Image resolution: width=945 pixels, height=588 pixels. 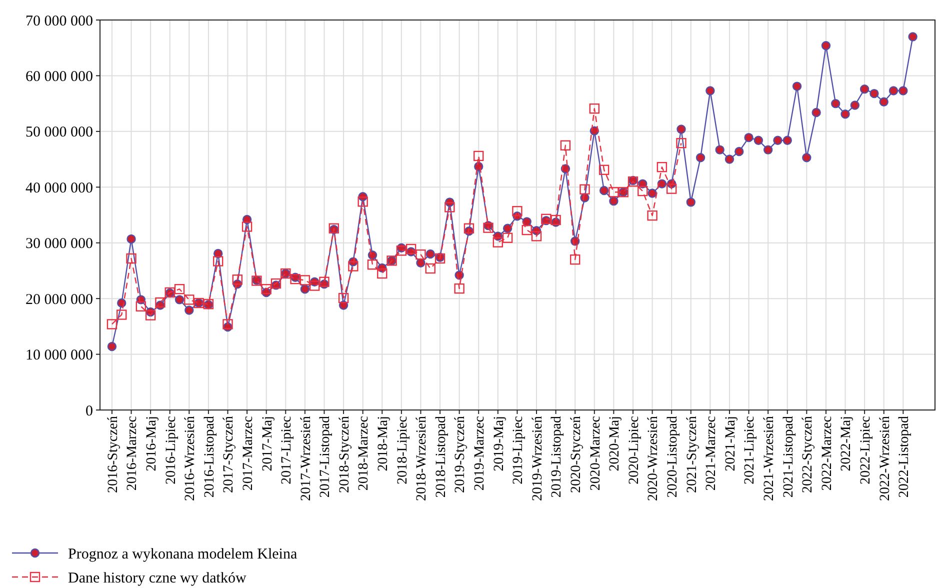 What do you see at coordinates (499, 444) in the screenshot?
I see `x-tick-label: 2019-Maj` at bounding box center [499, 444].